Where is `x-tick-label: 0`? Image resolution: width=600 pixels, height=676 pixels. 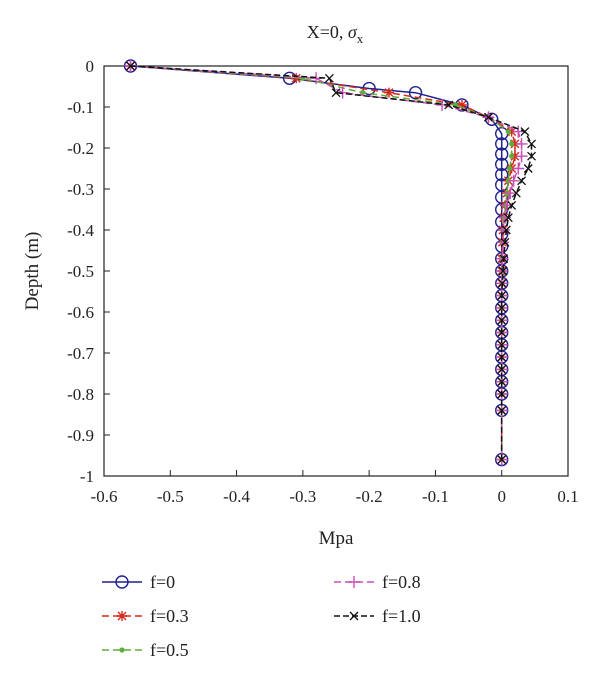
x-tick-label: 0 is located at coordinates (501, 496).